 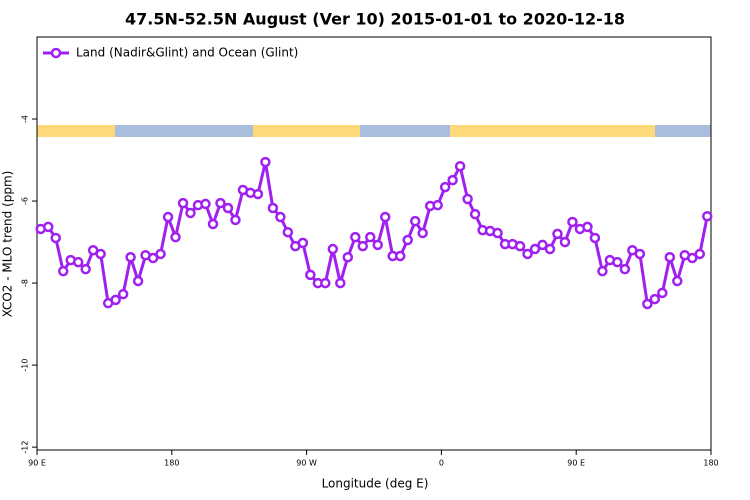 I want to click on y-tick-label: -10, so click(x=25, y=365).